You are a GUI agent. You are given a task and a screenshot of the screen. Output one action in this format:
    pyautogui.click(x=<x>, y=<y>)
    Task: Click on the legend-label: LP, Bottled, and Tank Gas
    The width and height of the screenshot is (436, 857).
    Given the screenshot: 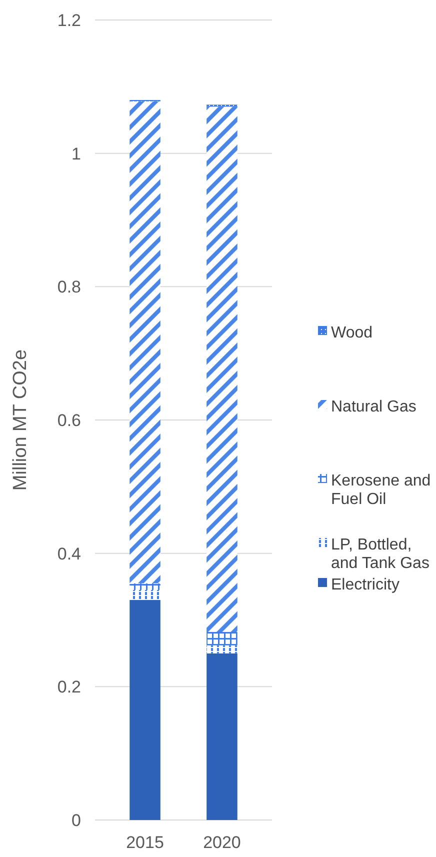 What is the action you would take?
    pyautogui.click(x=380, y=554)
    